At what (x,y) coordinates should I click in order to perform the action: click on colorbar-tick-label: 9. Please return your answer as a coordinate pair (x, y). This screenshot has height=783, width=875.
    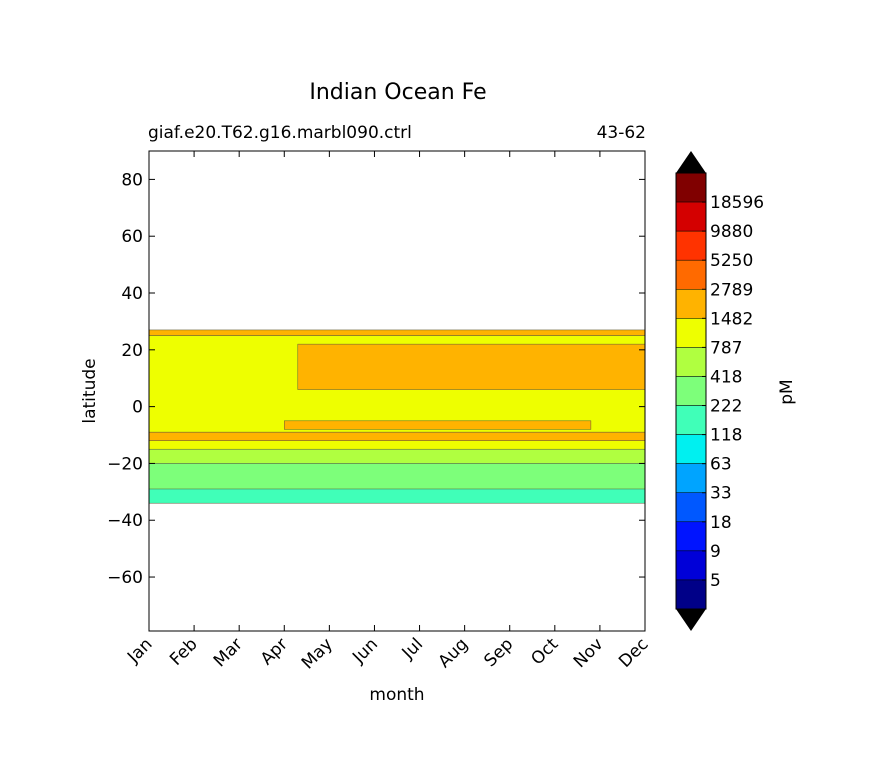
    Looking at the image, I should click on (715, 552).